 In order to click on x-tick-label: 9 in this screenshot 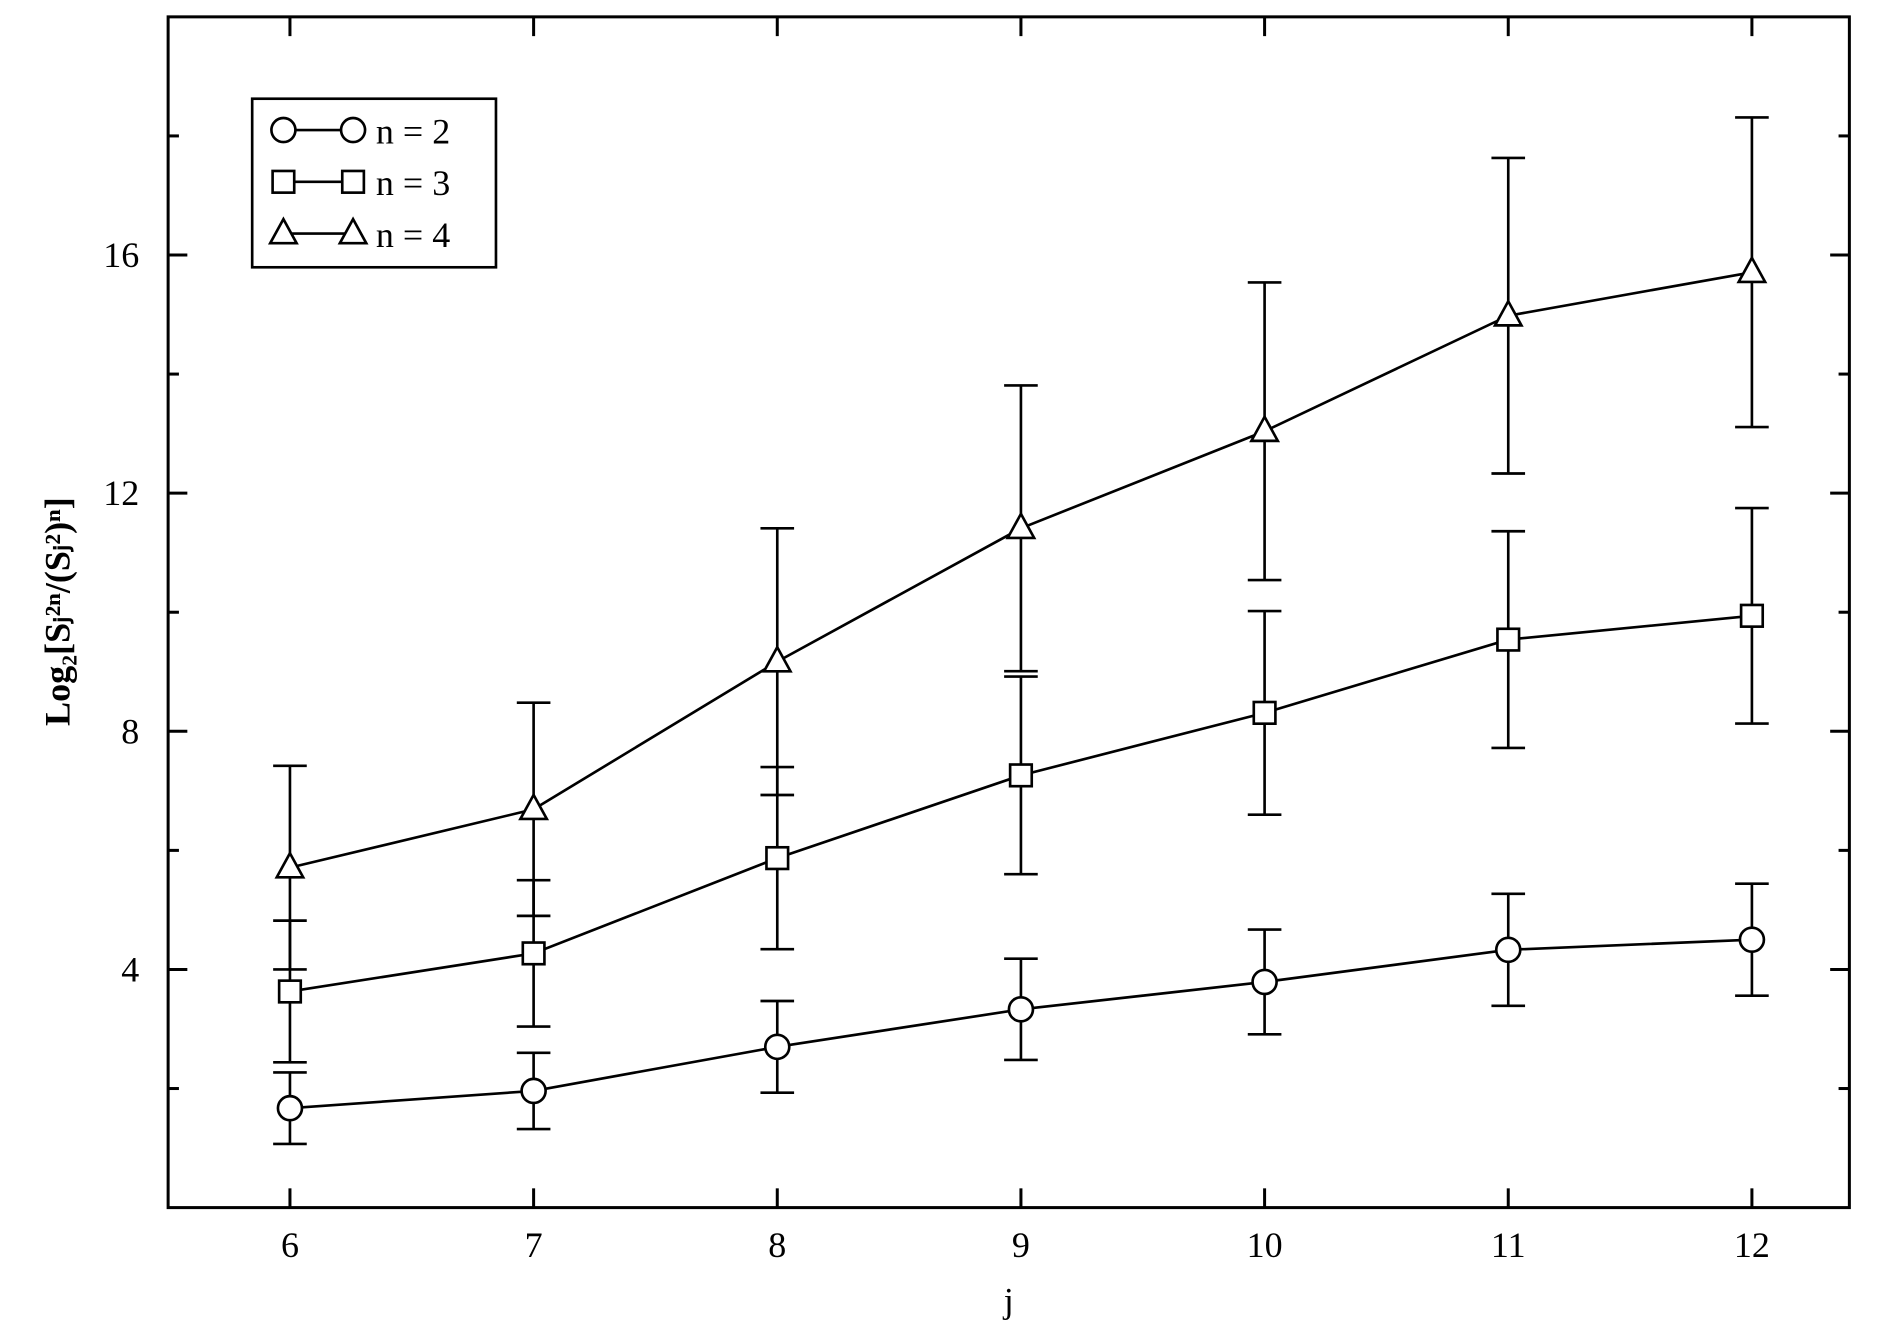, I will do `click(1021, 1245)`.